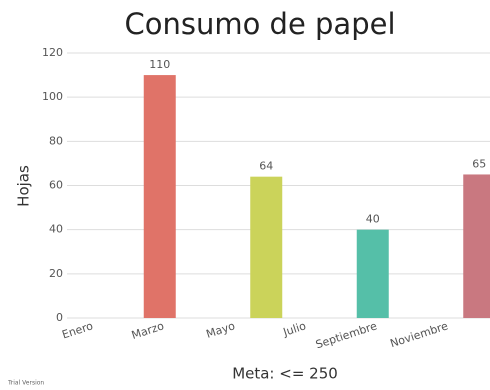 The height and width of the screenshot is (390, 490). I want to click on y-tick-label: 60, so click(56, 185).